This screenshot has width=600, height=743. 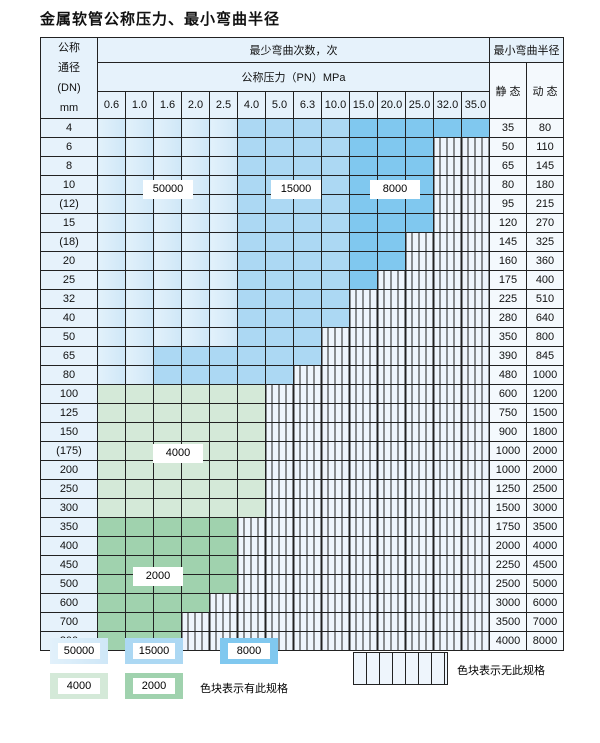 I want to click on pressure-column-header: 35.0, so click(x=475, y=105).